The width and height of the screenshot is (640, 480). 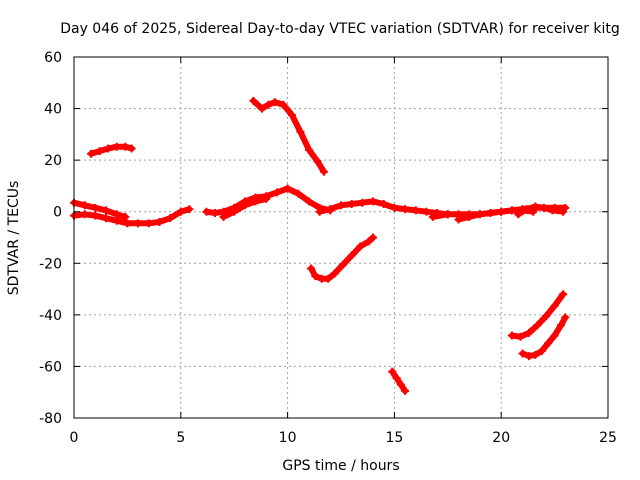 I want to click on y-tick-label: -80, so click(x=50, y=419).